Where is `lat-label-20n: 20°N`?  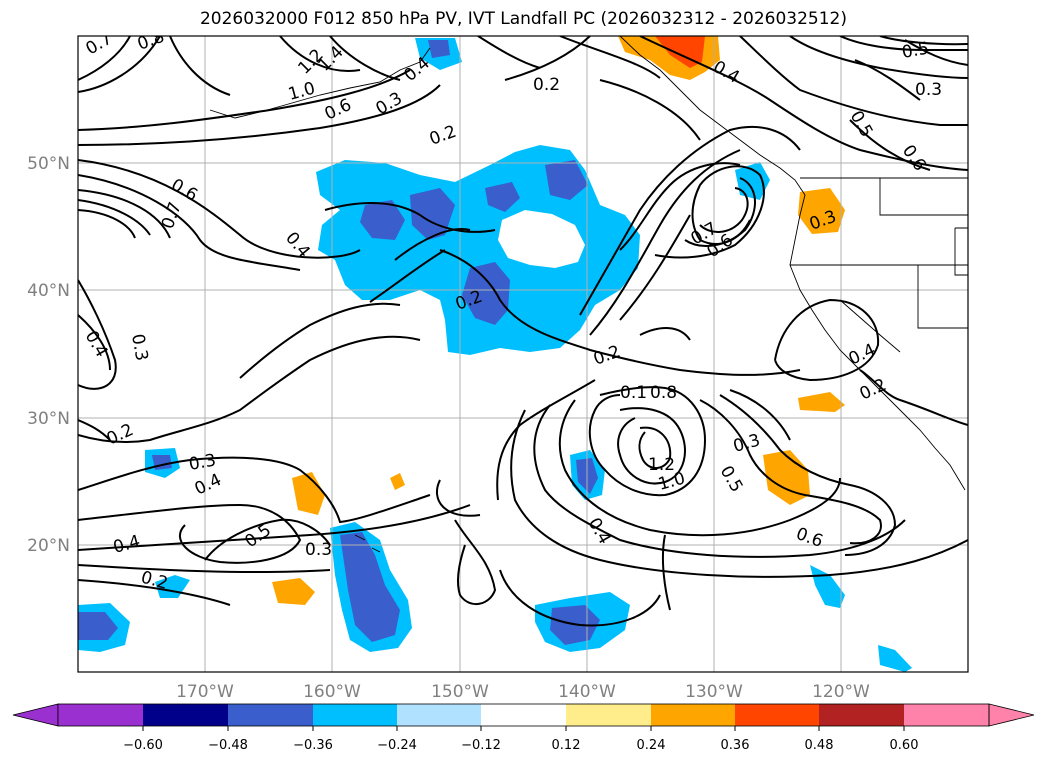 lat-label-20n: 20°N is located at coordinates (48, 546).